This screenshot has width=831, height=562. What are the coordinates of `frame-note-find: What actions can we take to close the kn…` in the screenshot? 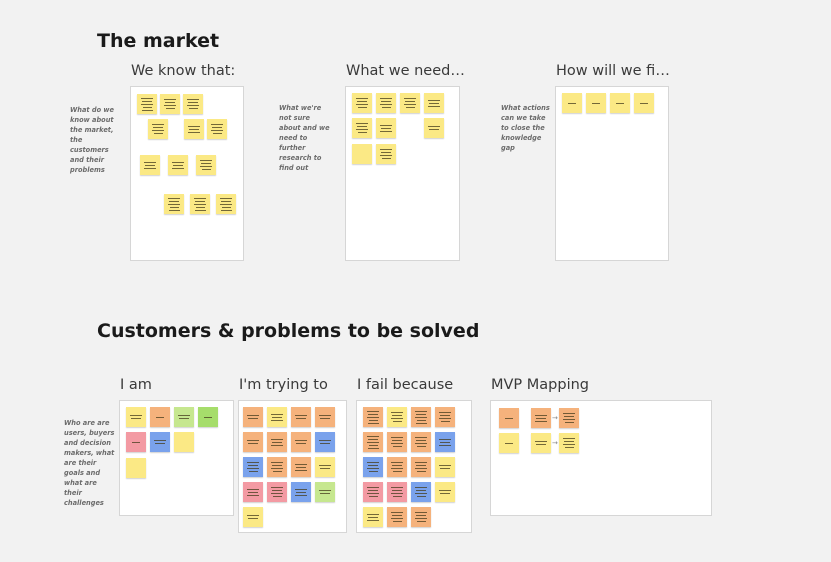 It's located at (525, 128).